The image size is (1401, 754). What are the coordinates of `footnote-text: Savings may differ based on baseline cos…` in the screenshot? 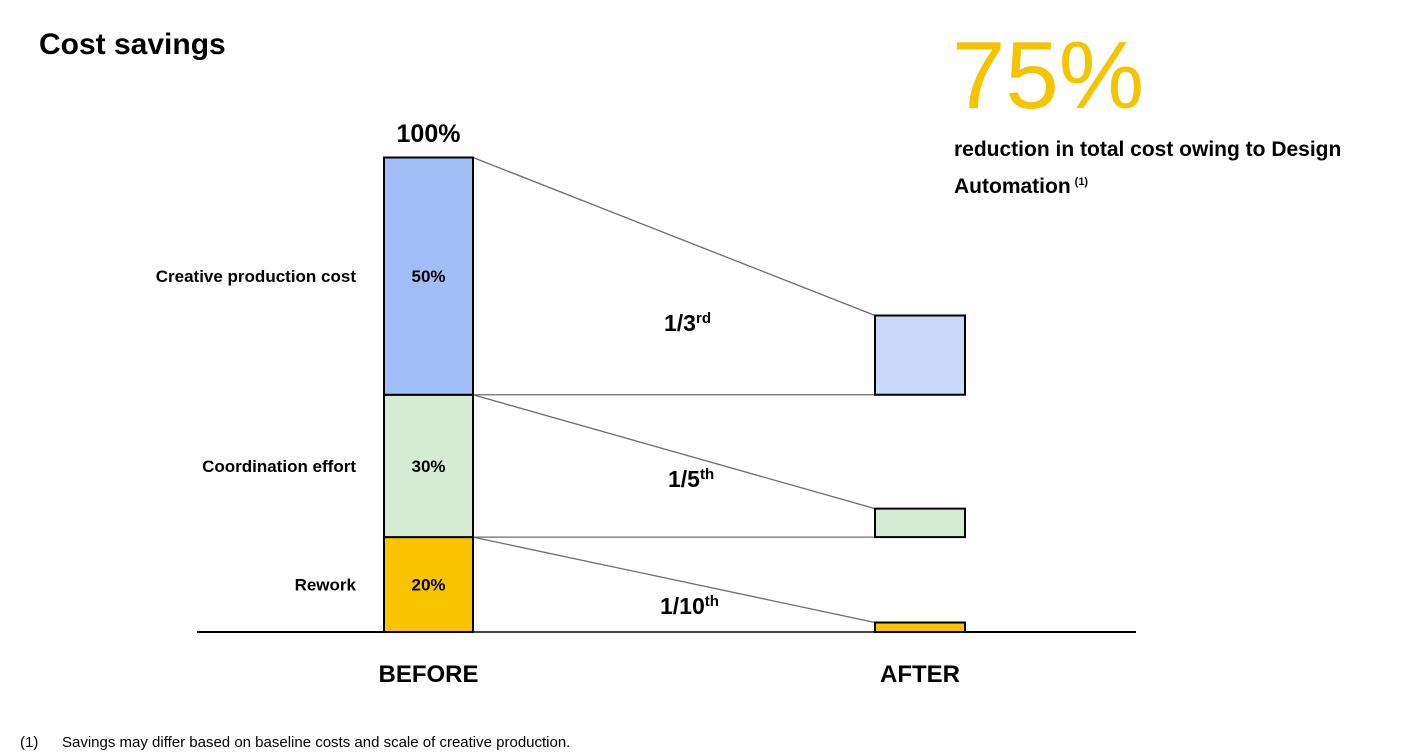 It's located at (316, 742).